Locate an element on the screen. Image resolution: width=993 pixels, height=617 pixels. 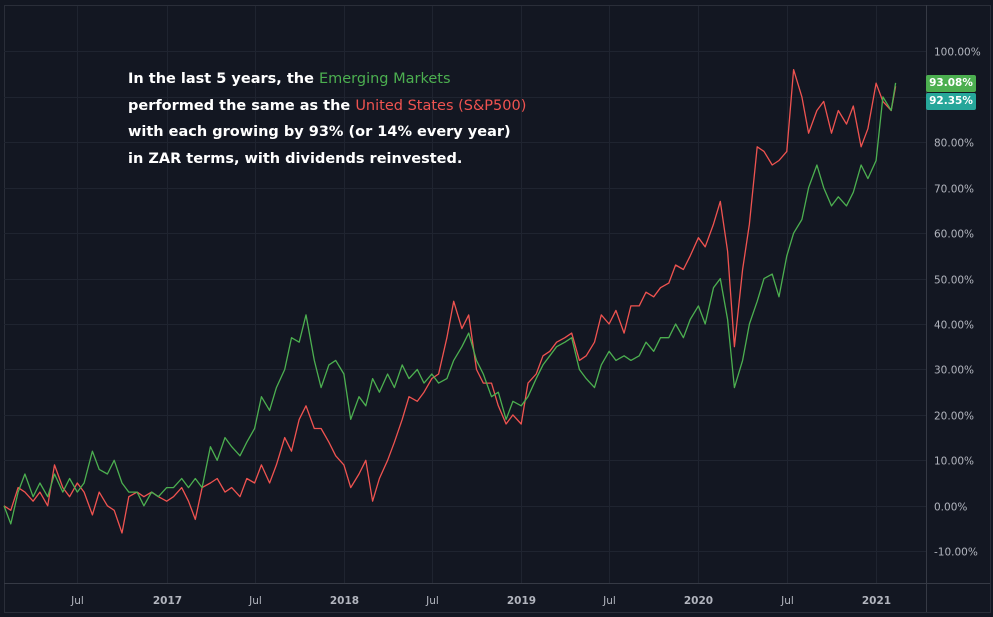
x-tick-label: 2021 is located at coordinates (876, 601).